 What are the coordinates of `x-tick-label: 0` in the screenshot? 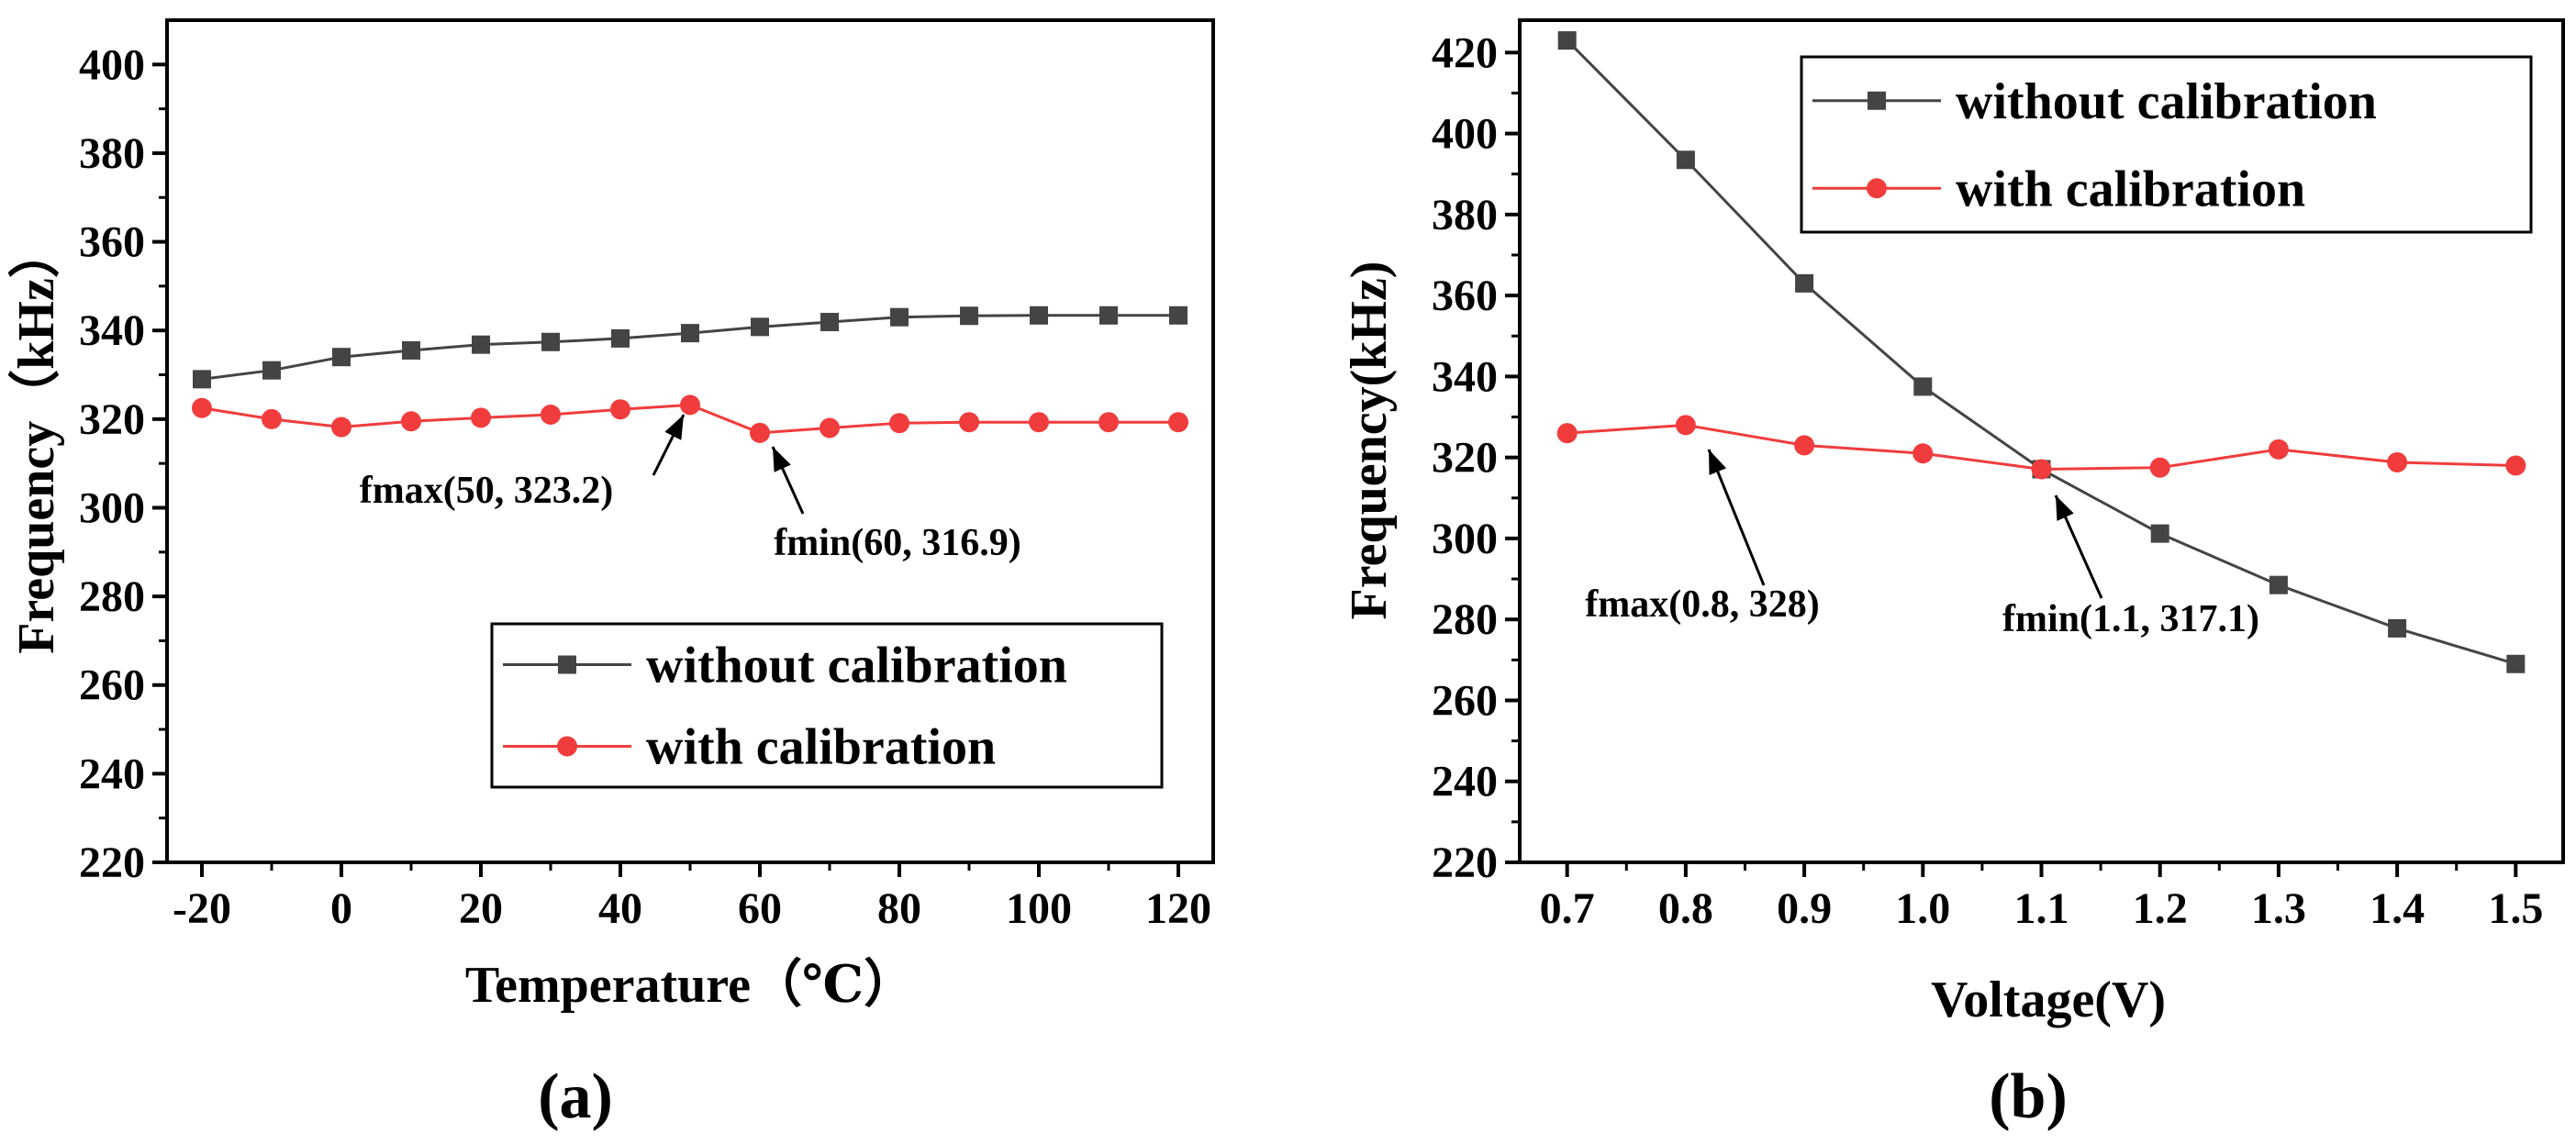 It's located at (341, 908).